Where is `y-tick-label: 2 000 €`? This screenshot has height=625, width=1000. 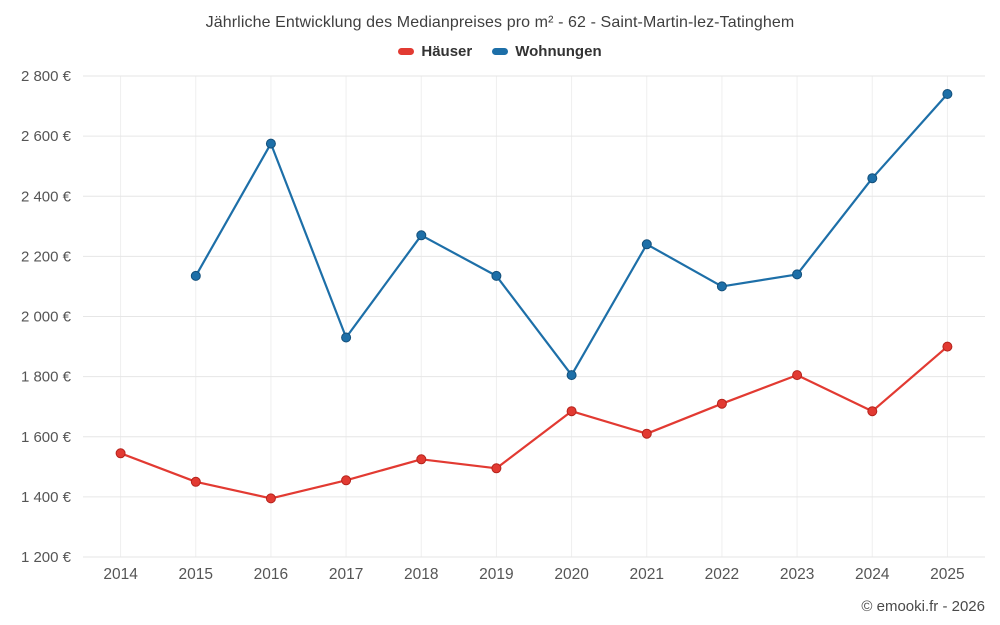 y-tick-label: 2 000 € is located at coordinates (46, 317).